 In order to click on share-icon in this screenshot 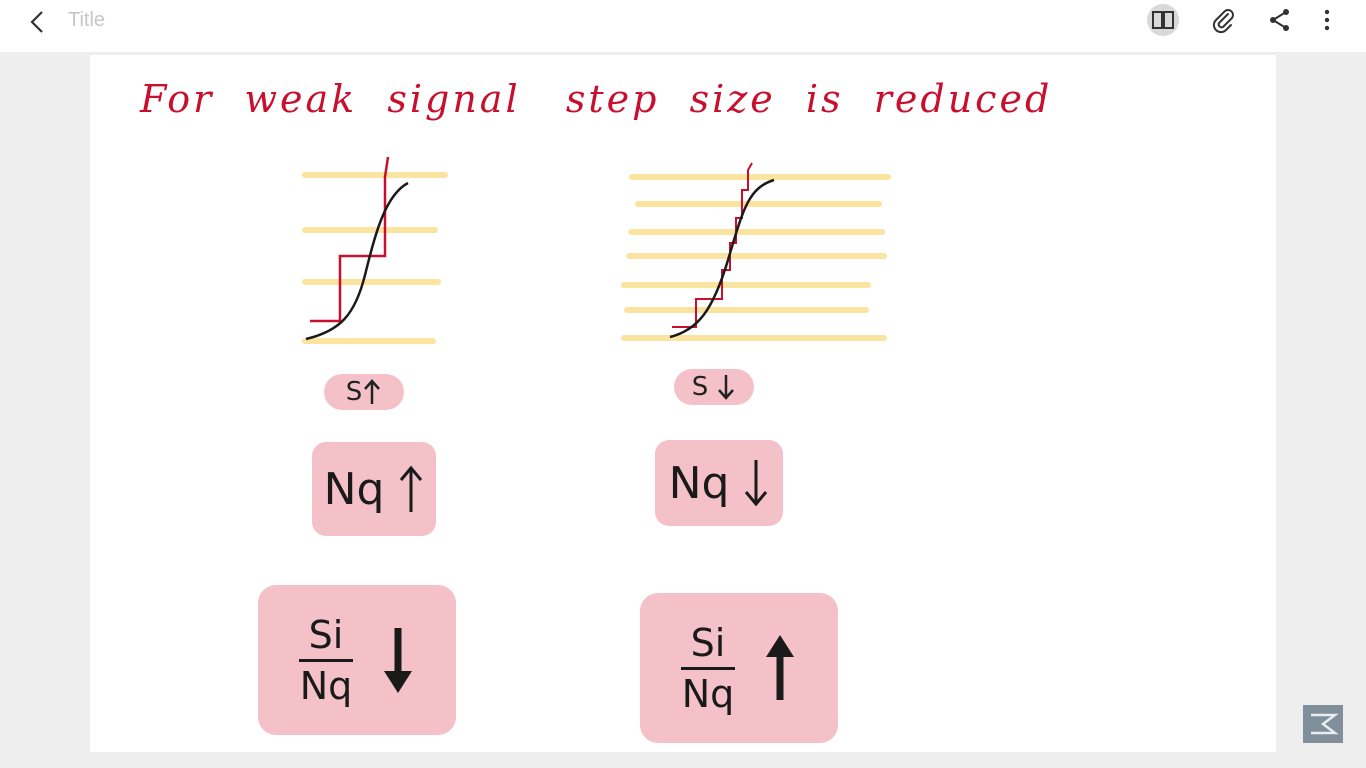, I will do `click(1279, 20)`.